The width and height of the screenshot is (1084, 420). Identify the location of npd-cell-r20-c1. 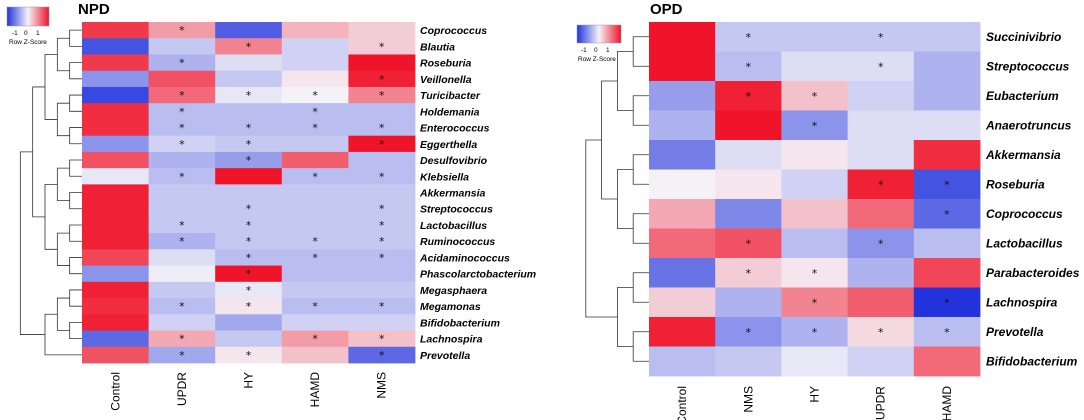
(182, 355).